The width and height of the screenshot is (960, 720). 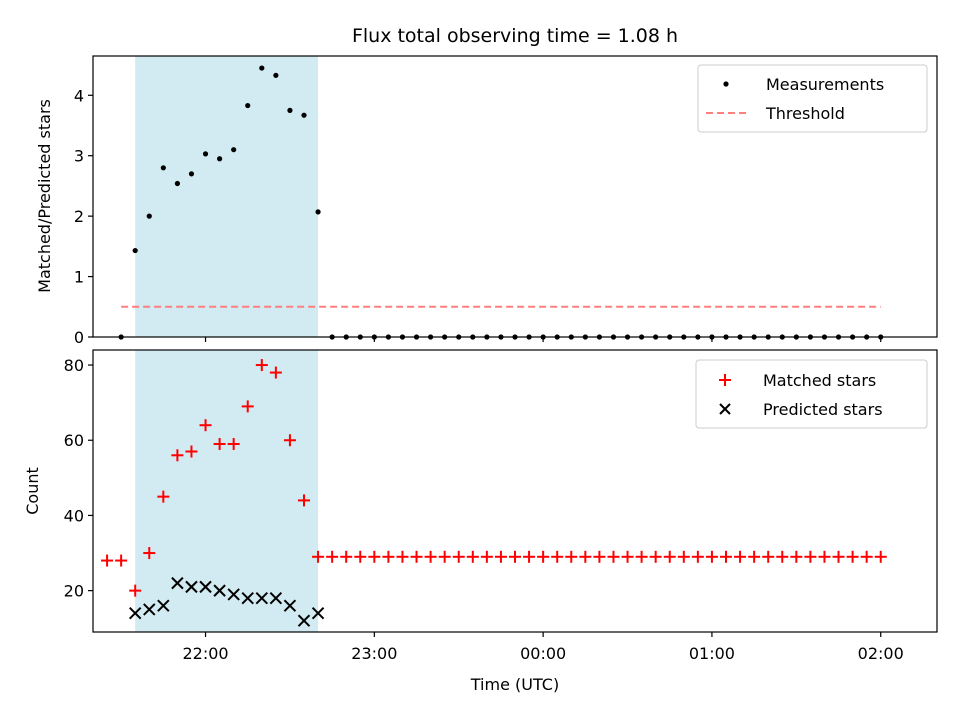 What do you see at coordinates (725, 380) in the screenshot?
I see `legend-matched-marker` at bounding box center [725, 380].